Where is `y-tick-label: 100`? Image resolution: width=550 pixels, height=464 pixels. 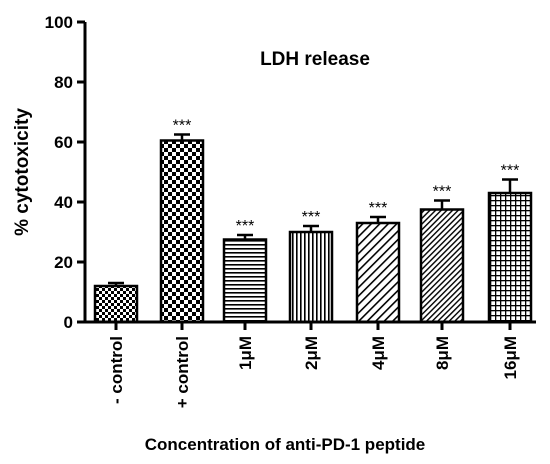 y-tick-label: 100 is located at coordinates (59, 22).